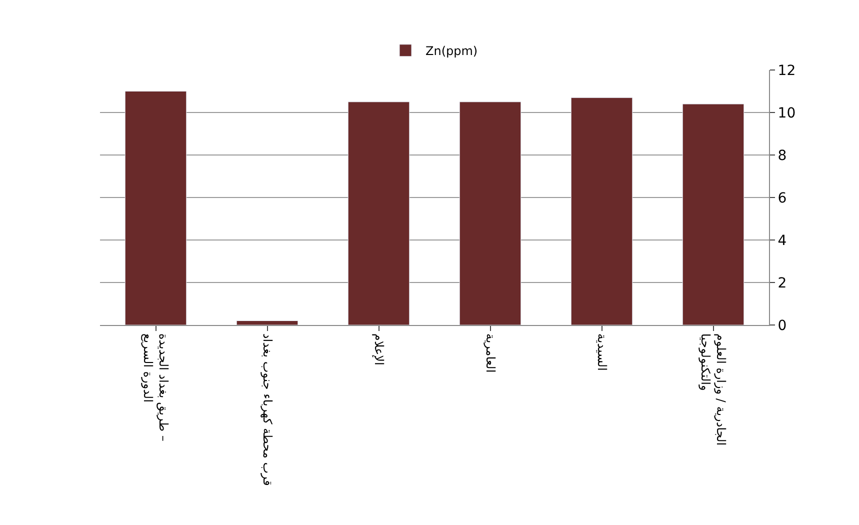  I want to click on y-tick-label: 12, so click(787, 70).